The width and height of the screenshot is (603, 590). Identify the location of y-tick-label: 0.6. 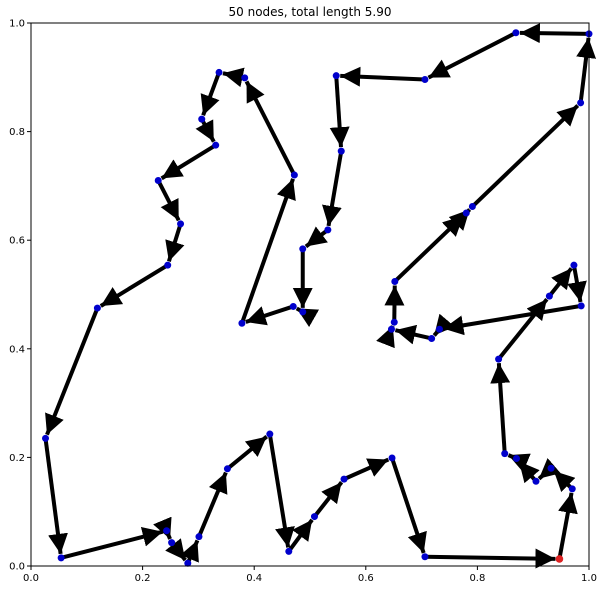
(17, 241).